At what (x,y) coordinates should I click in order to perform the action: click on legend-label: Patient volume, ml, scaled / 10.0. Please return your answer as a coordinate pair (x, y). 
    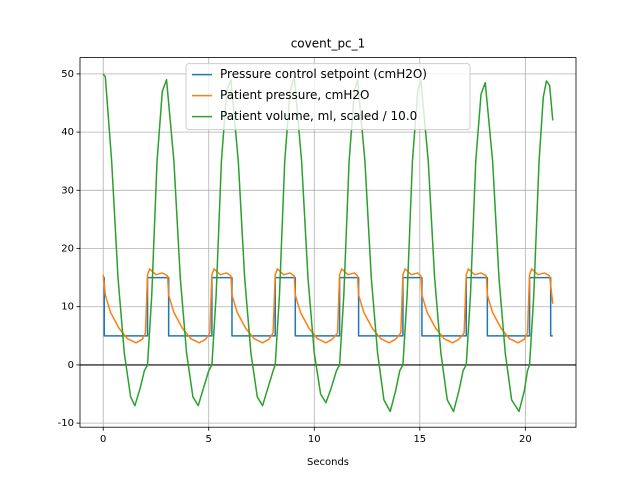
    Looking at the image, I should click on (318, 116).